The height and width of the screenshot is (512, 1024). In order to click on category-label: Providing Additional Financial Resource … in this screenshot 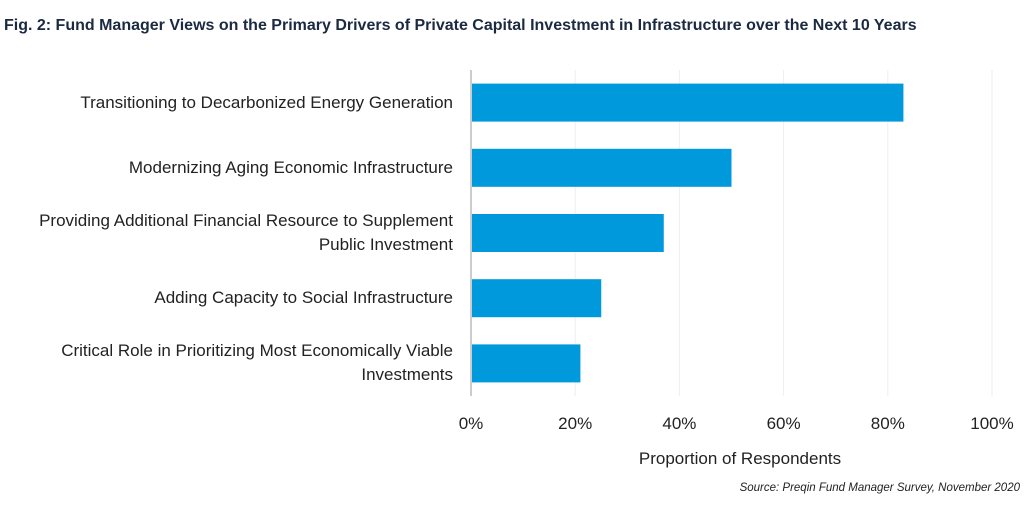, I will do `click(226, 233)`.